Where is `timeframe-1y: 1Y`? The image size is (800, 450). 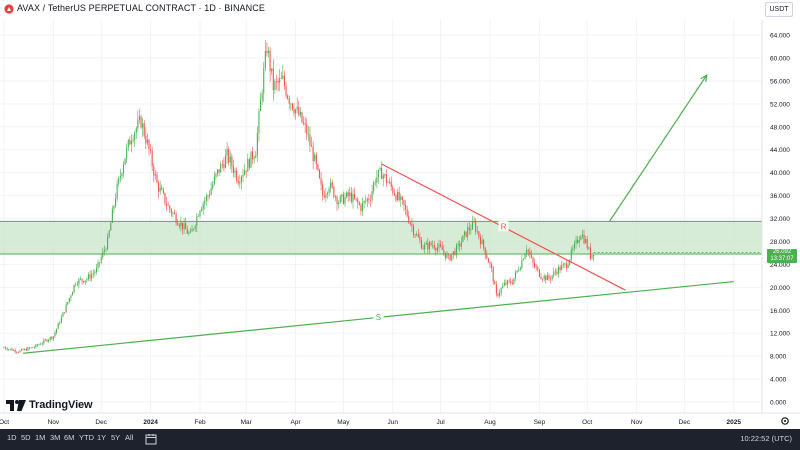 timeframe-1y: 1Y is located at coordinates (102, 437).